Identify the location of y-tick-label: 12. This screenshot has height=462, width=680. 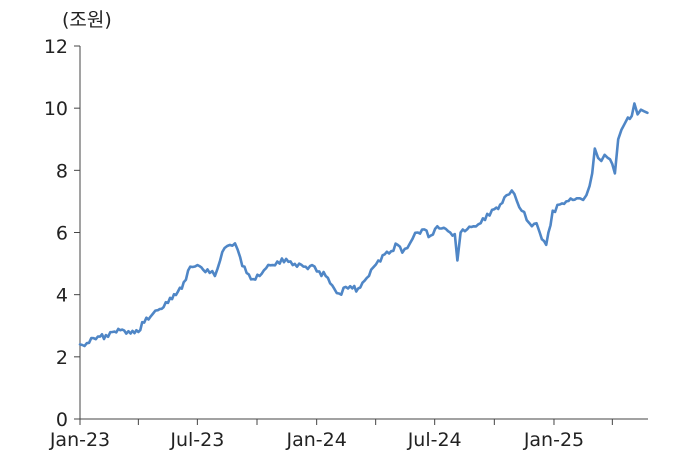
(56, 47).